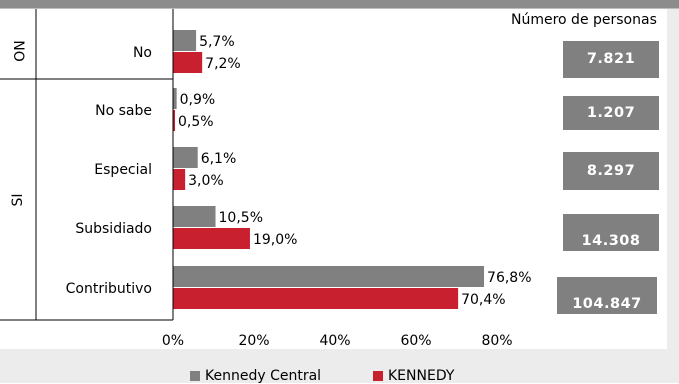 Image resolution: width=679 pixels, height=384 pixels. What do you see at coordinates (206, 181) in the screenshot?
I see `data-label: 3,0%` at bounding box center [206, 181].